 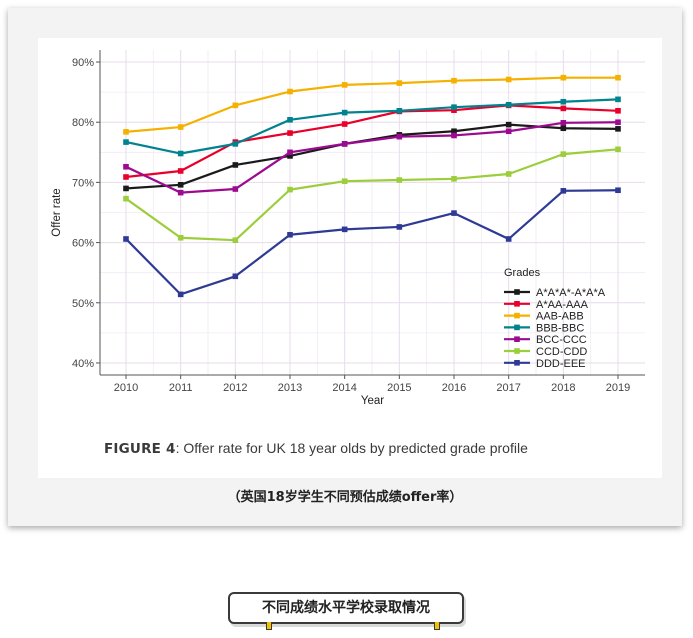 I want to click on x-axis-title: Year, so click(x=372, y=401).